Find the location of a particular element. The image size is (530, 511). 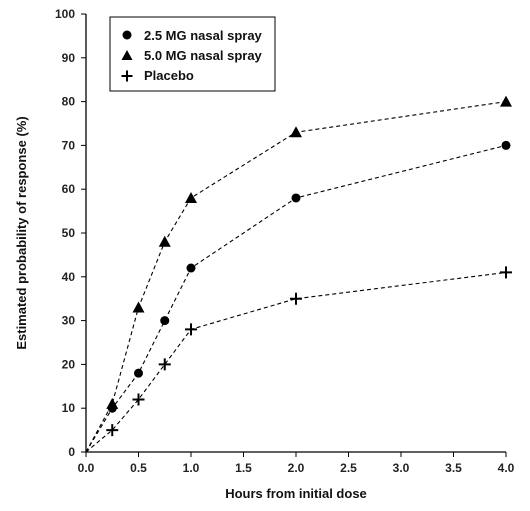

legend-item-placebo: Placebo is located at coordinates (157, 75).